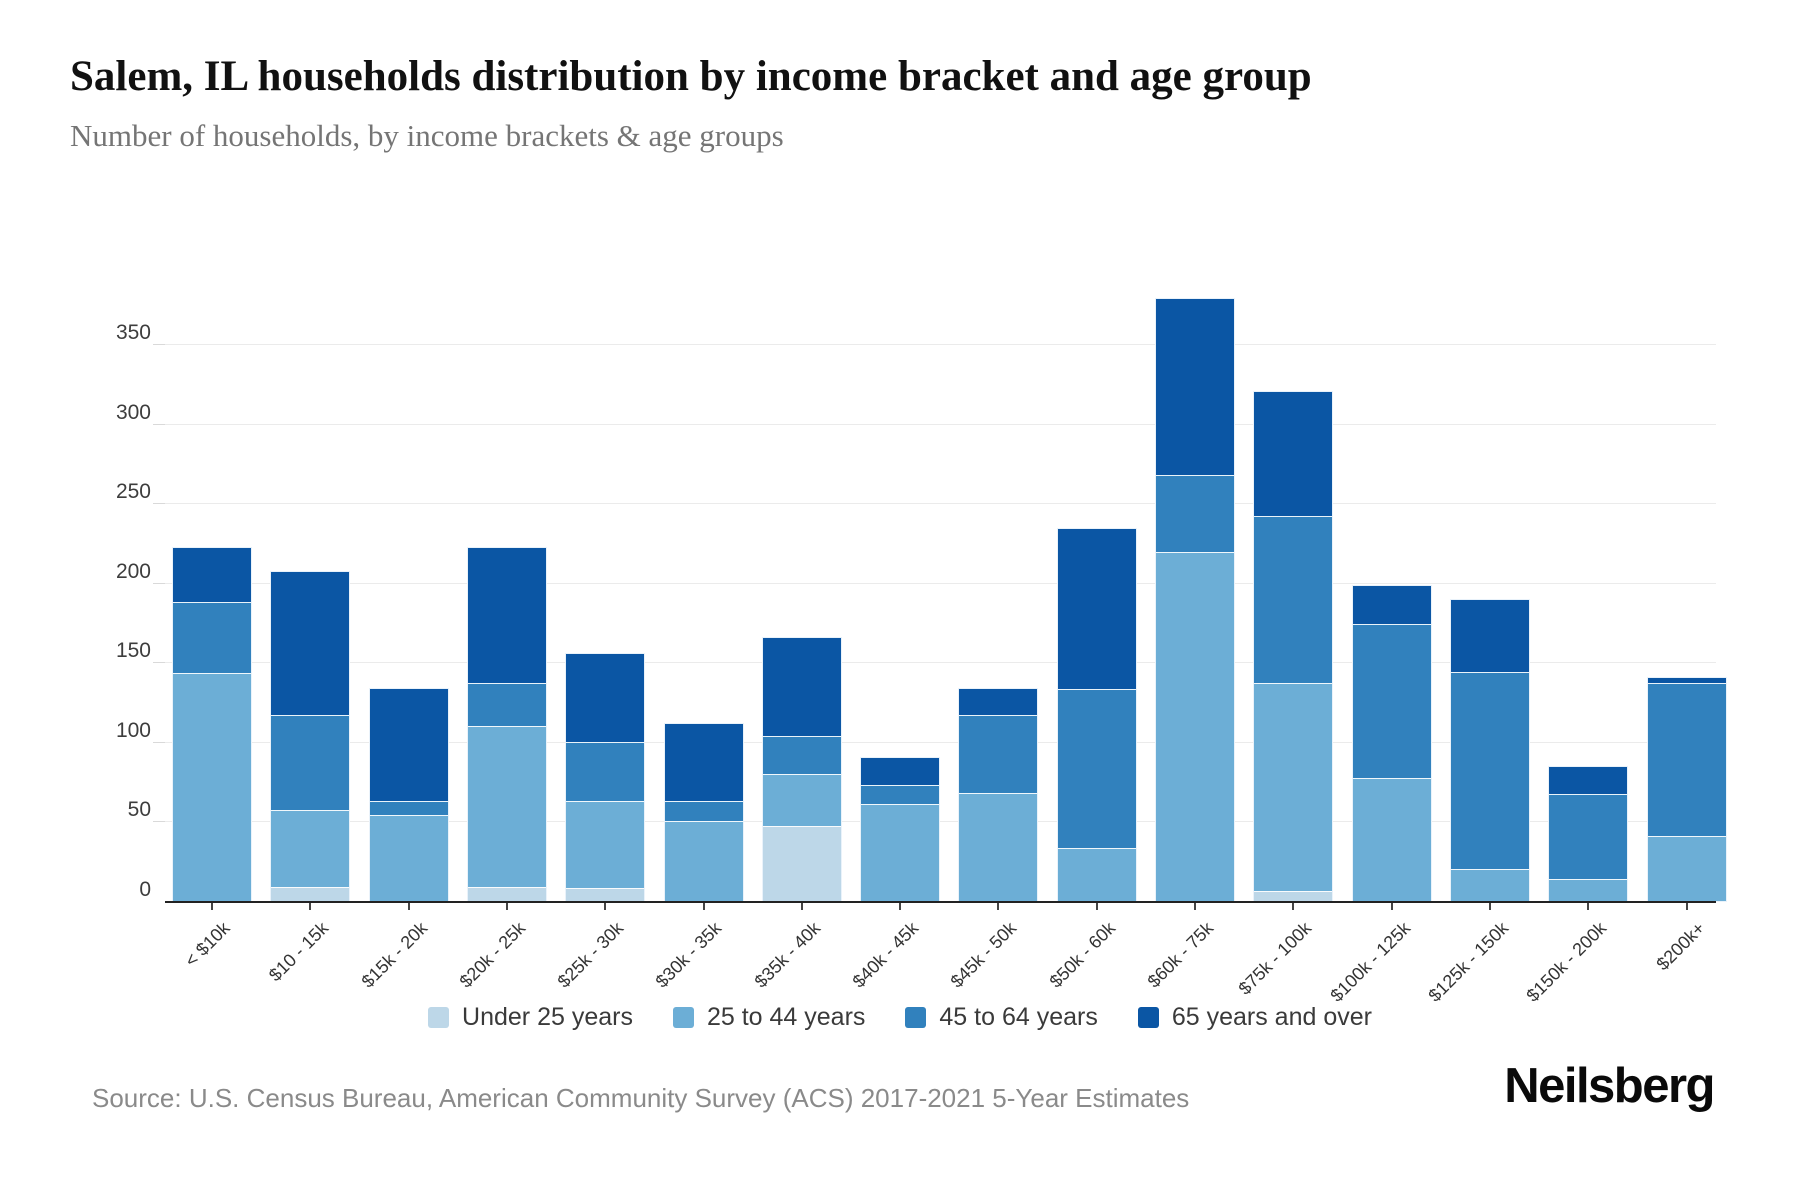  What do you see at coordinates (145, 889) in the screenshot?
I see `y-axis-label: 0` at bounding box center [145, 889].